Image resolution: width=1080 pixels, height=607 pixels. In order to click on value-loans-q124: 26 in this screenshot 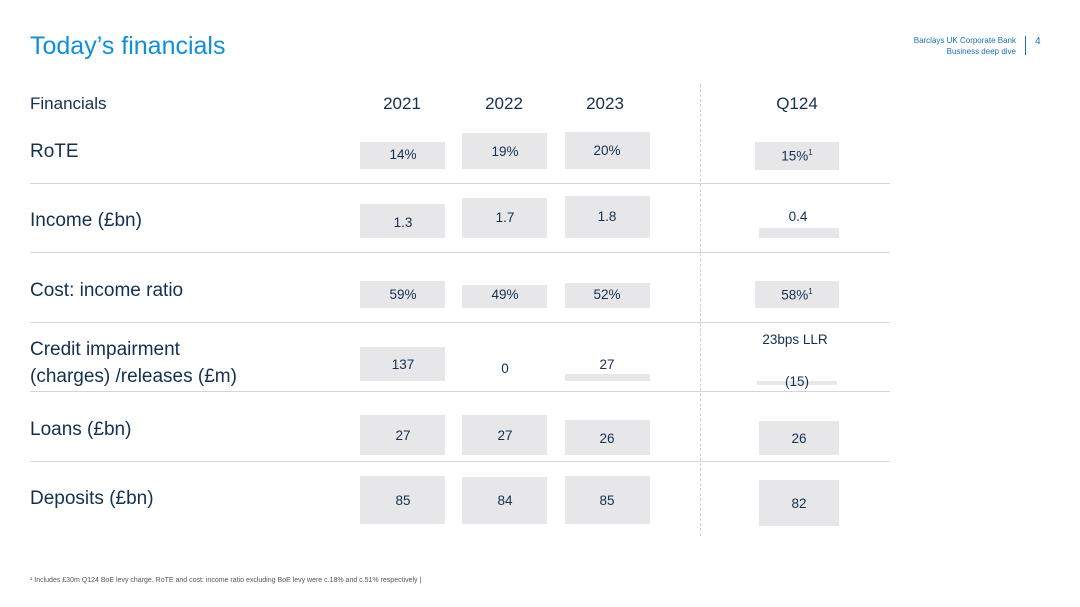, I will do `click(799, 438)`.